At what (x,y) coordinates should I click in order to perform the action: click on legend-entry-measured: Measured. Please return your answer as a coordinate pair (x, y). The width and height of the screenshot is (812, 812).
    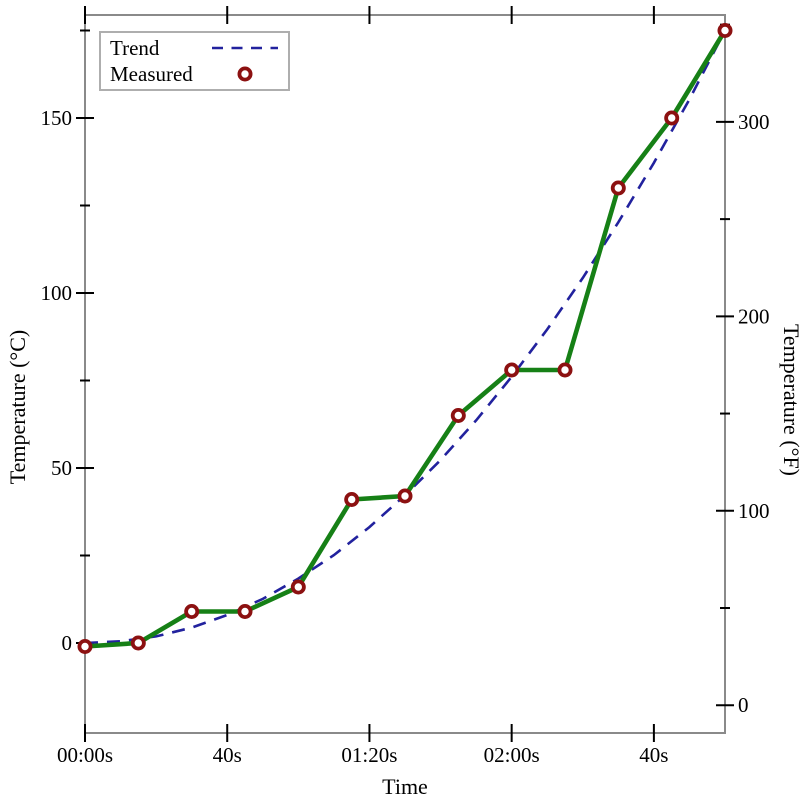
    Looking at the image, I should click on (194, 74).